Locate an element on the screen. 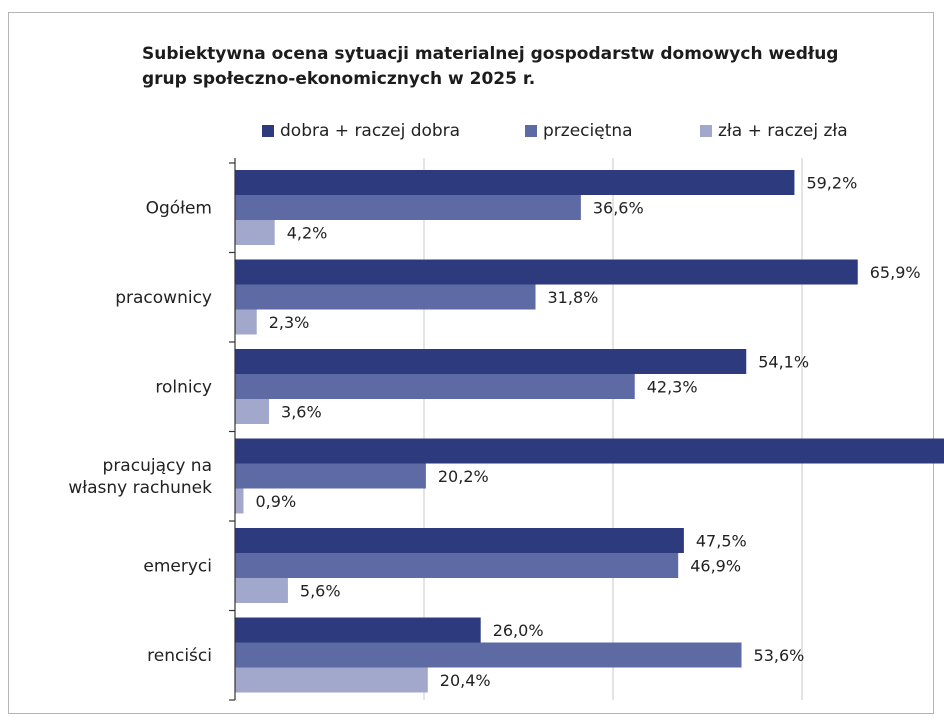 The width and height of the screenshot is (944, 726). chart-title-line-2: grup społeczno-ekonomicznych w 2025 r. is located at coordinates (339, 79).